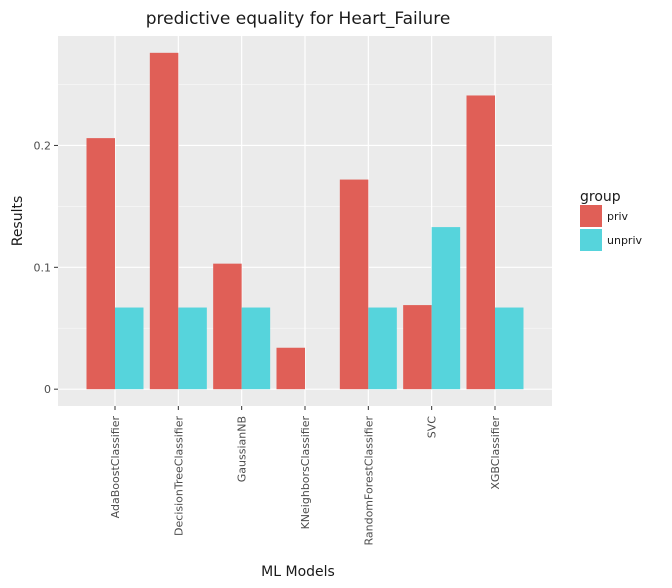 The width and height of the screenshot is (672, 588). Describe the element at coordinates (47, 389) in the screenshot. I see `y-tick-label: 0` at that location.